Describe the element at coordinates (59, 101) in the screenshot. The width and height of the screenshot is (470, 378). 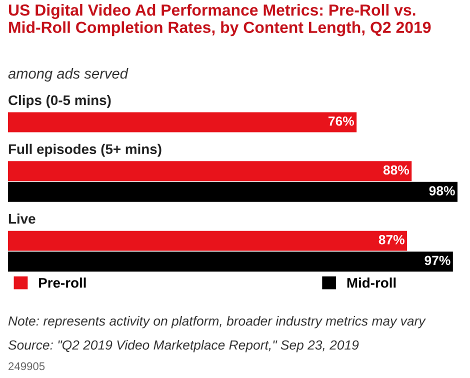
I see `y-tick-label: Clips (0-5 mins)` at that location.